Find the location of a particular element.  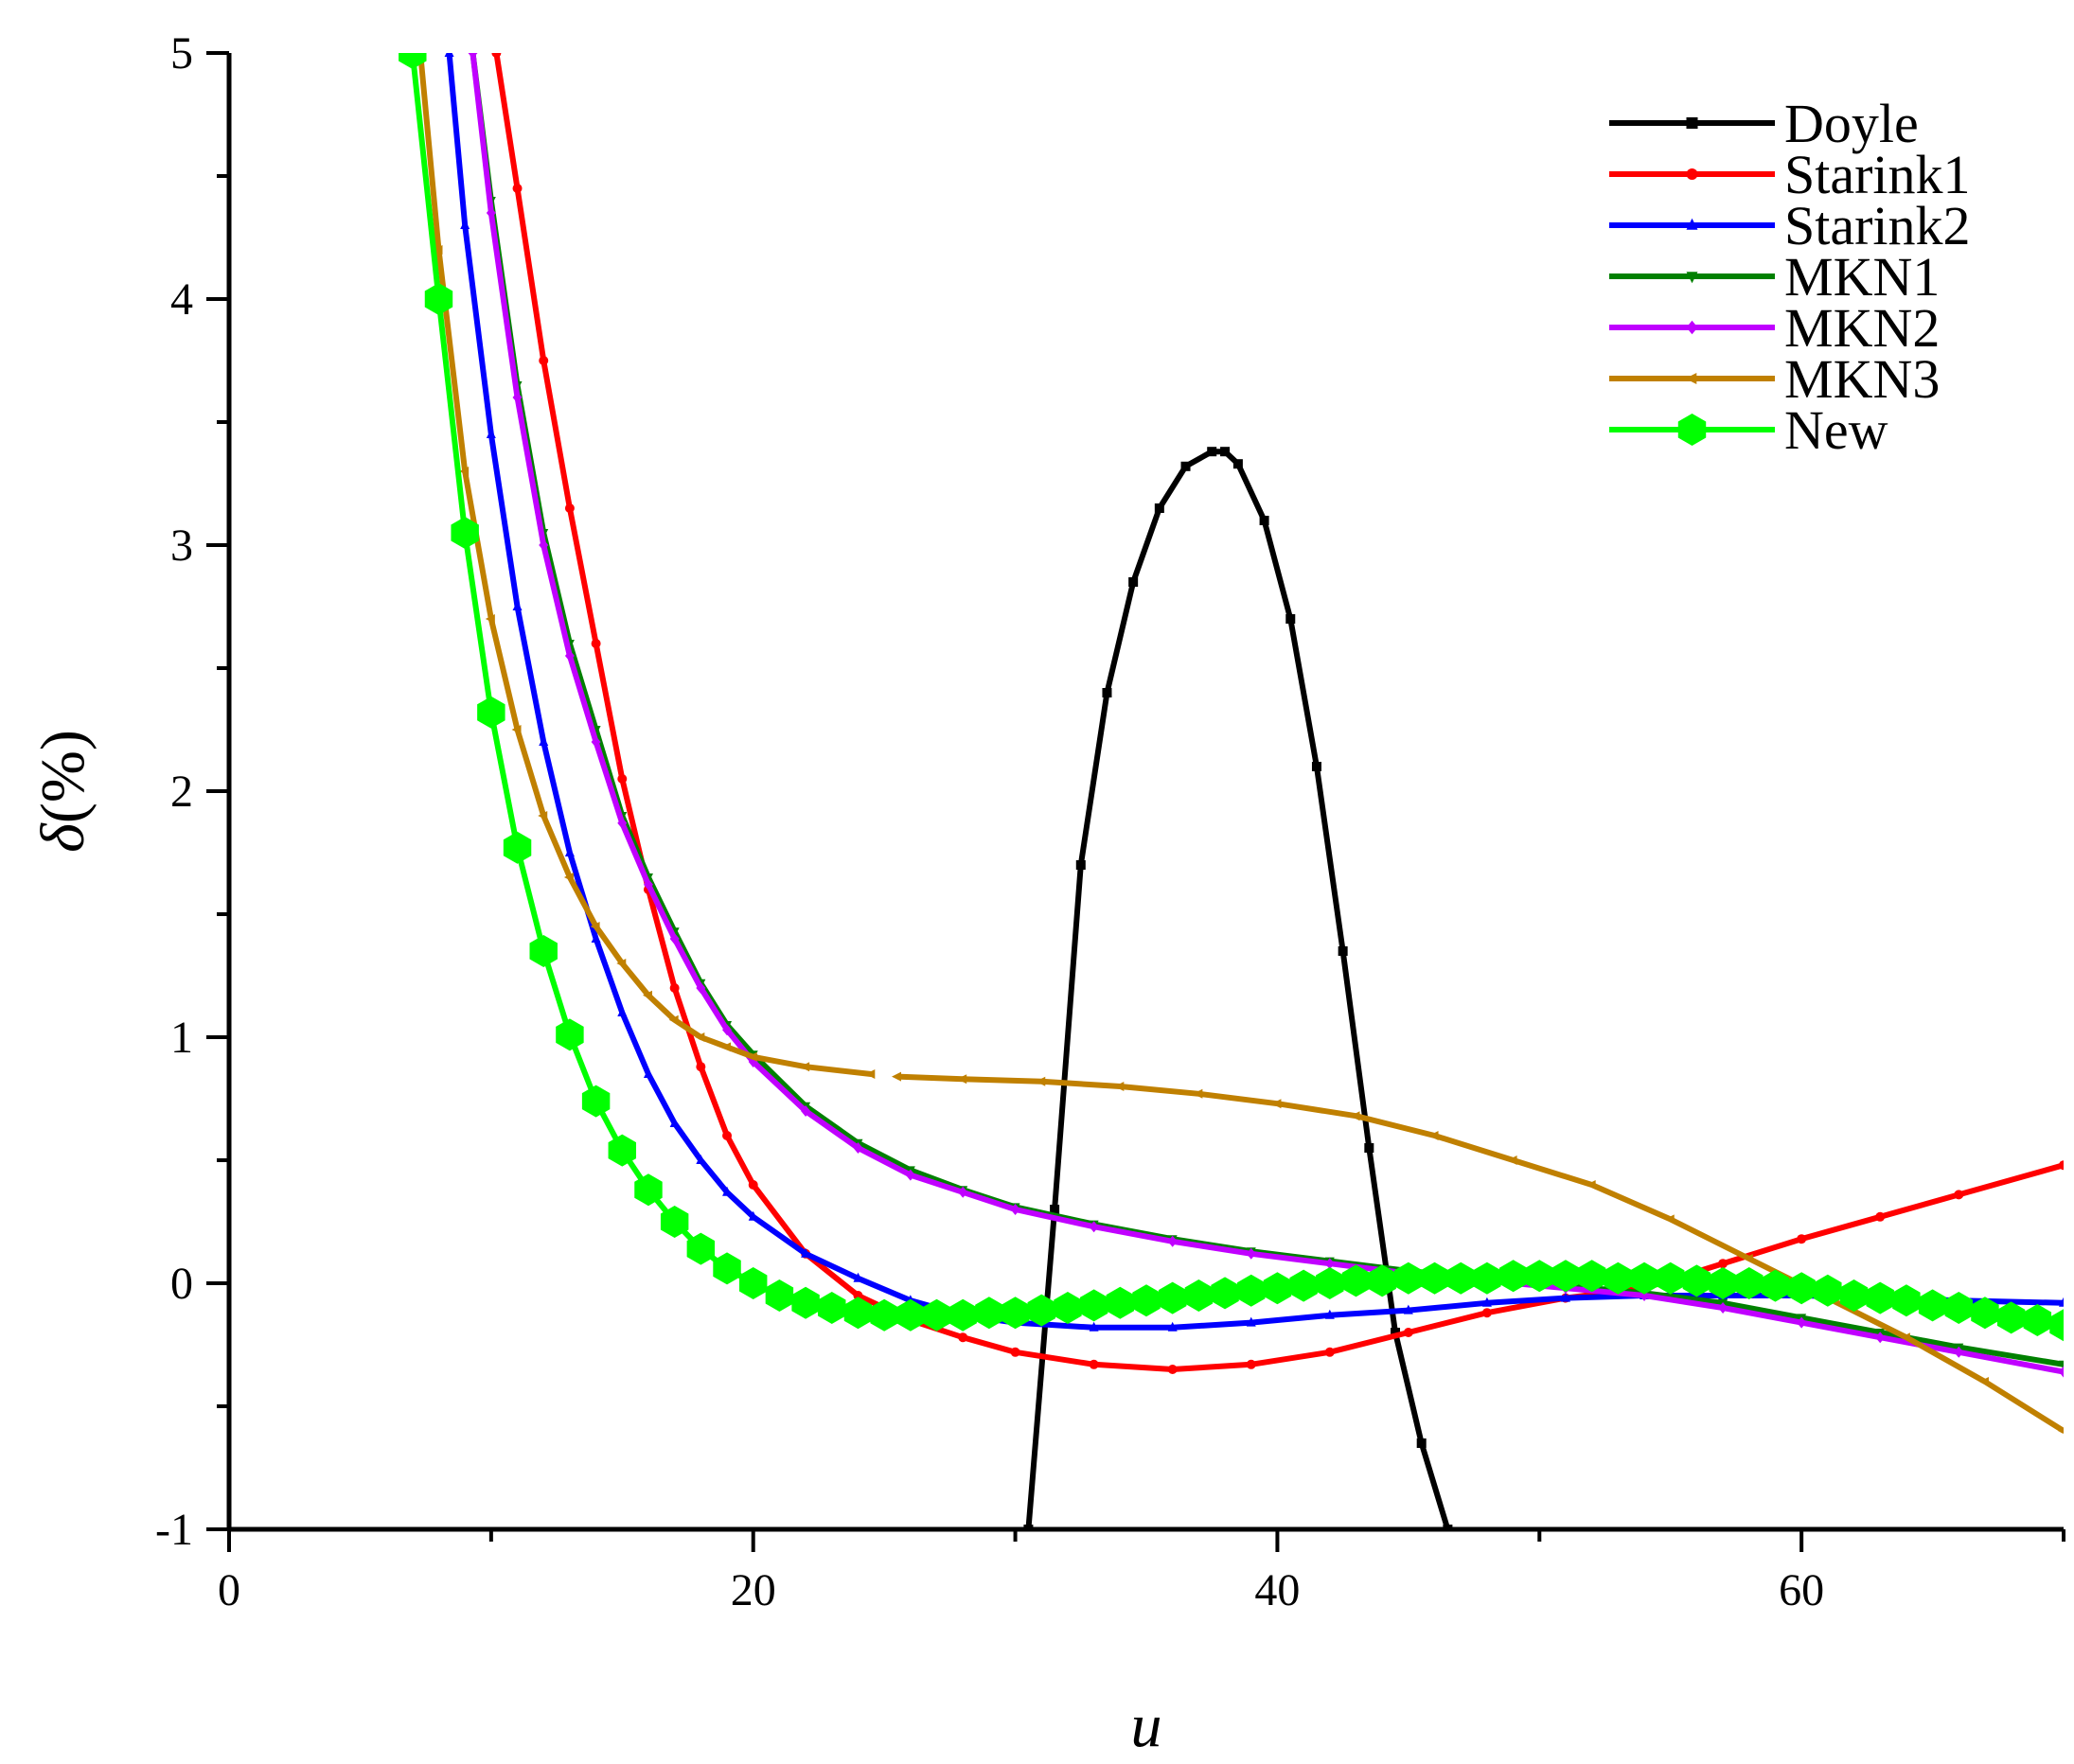

legend-label: Doyle is located at coordinates (1851, 123).